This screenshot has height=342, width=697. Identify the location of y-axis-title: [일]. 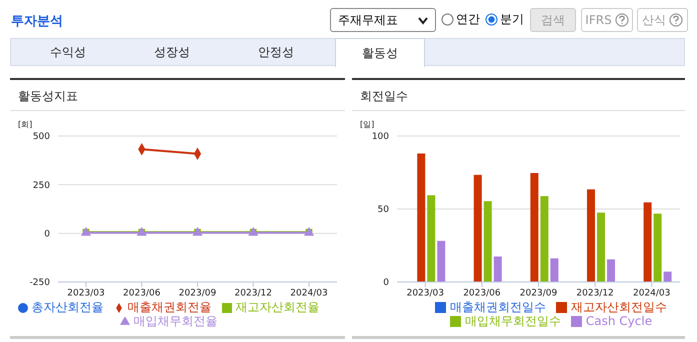
(367, 124).